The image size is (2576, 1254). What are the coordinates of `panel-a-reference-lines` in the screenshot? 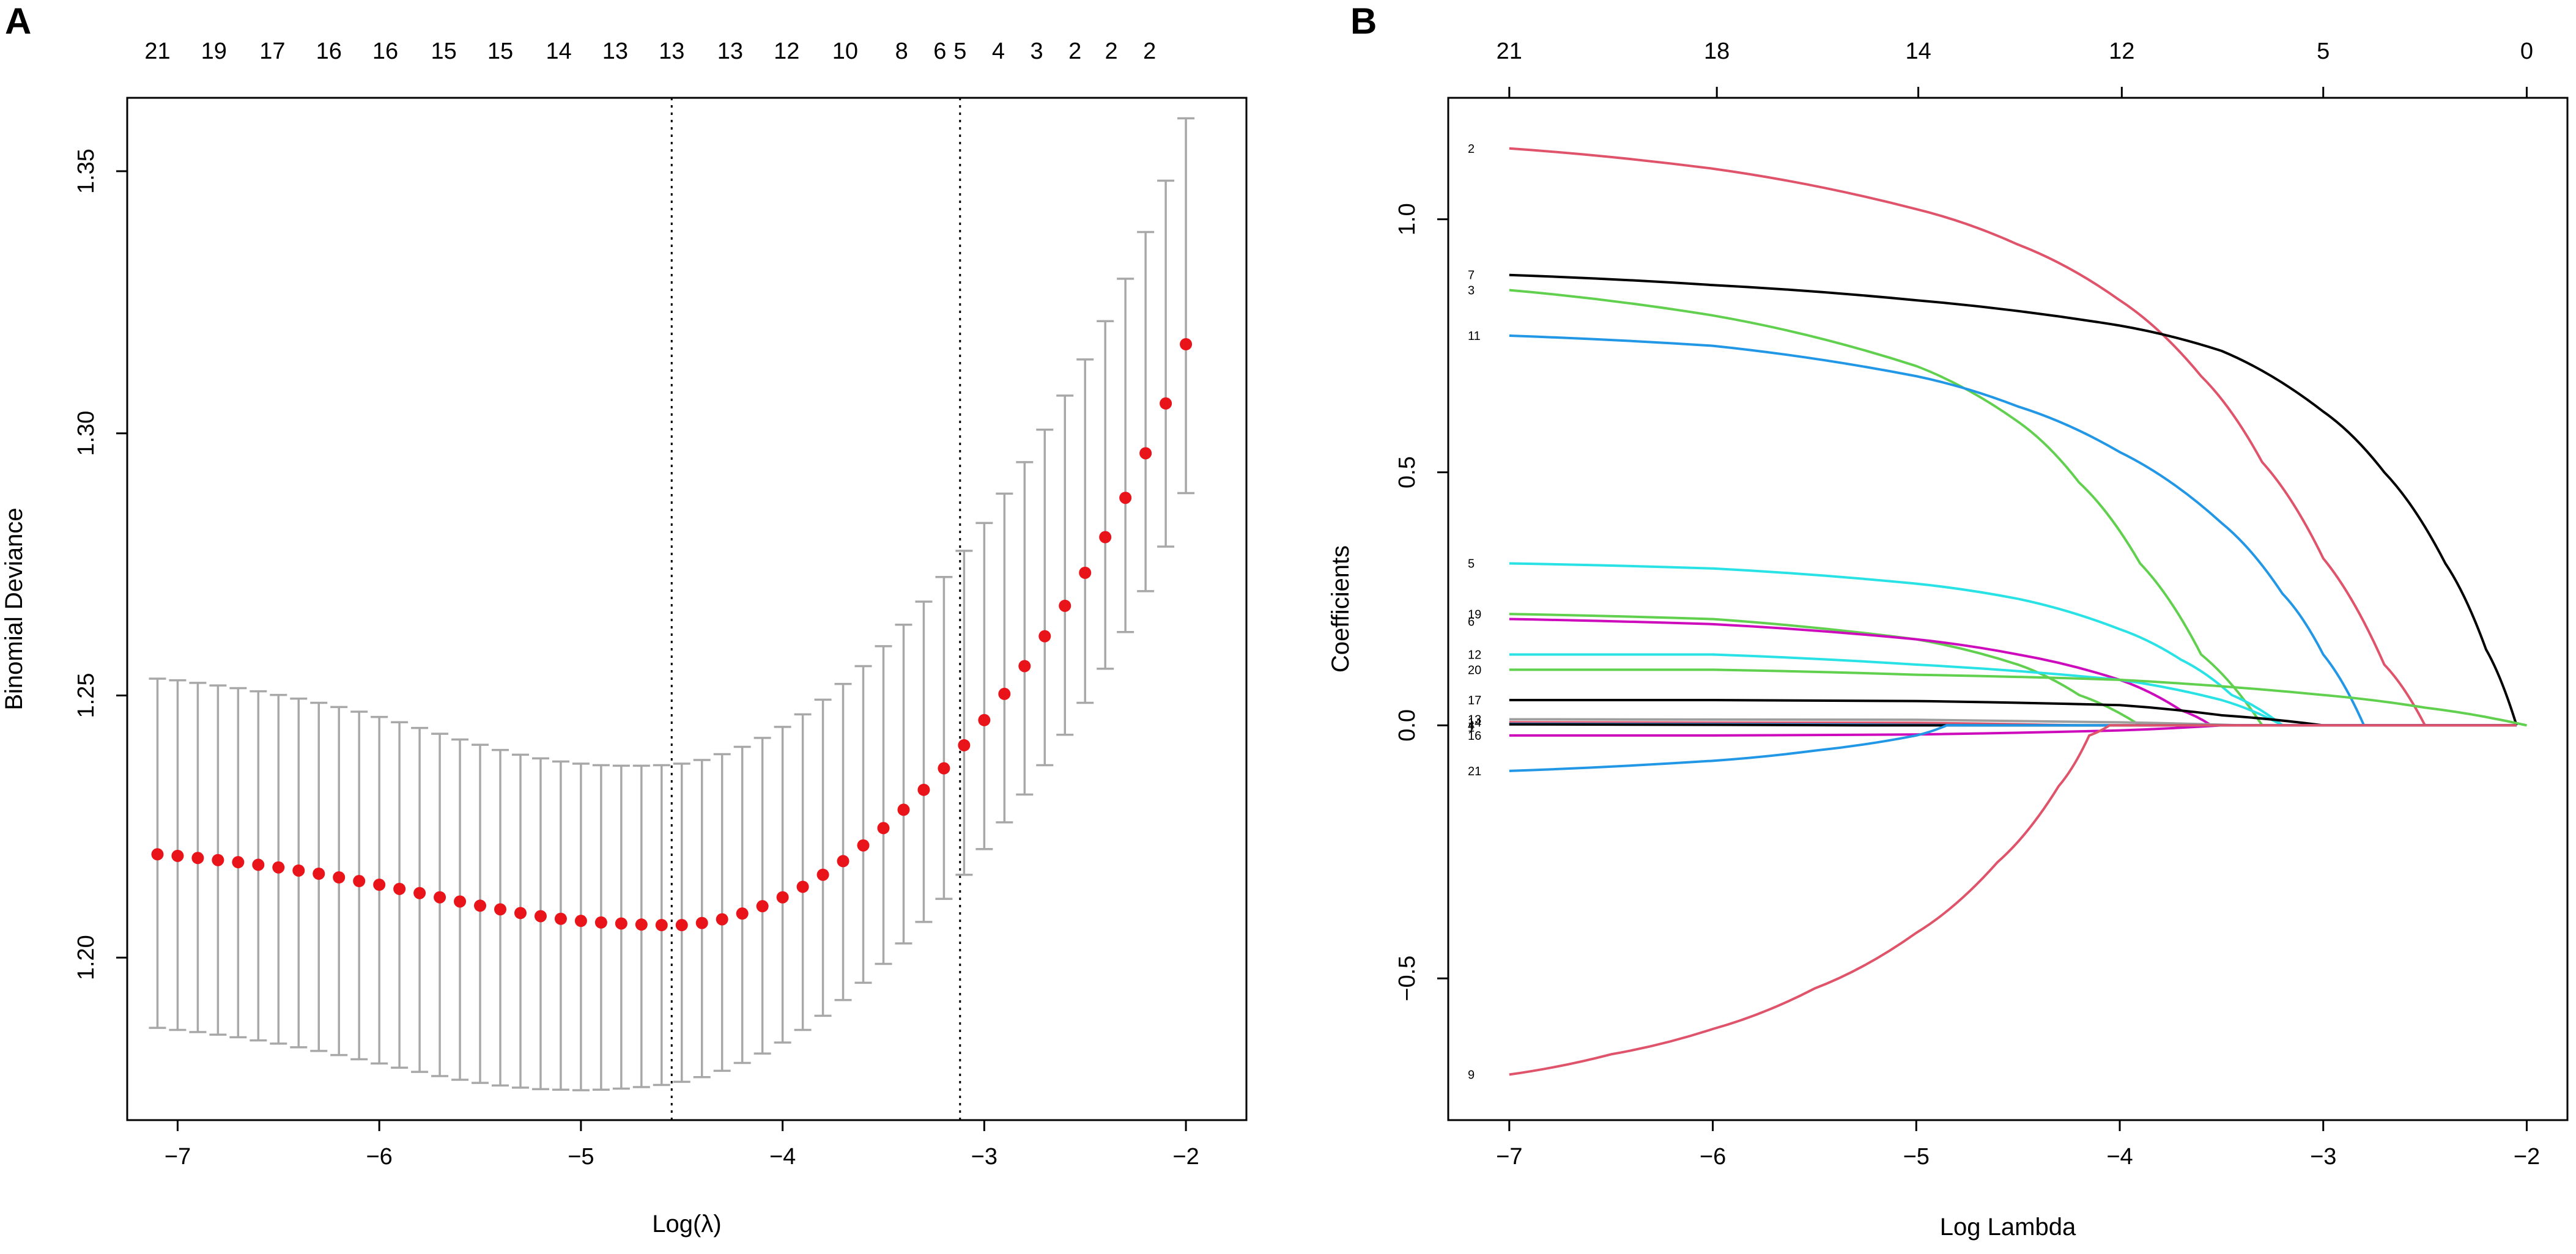 It's located at (815, 609).